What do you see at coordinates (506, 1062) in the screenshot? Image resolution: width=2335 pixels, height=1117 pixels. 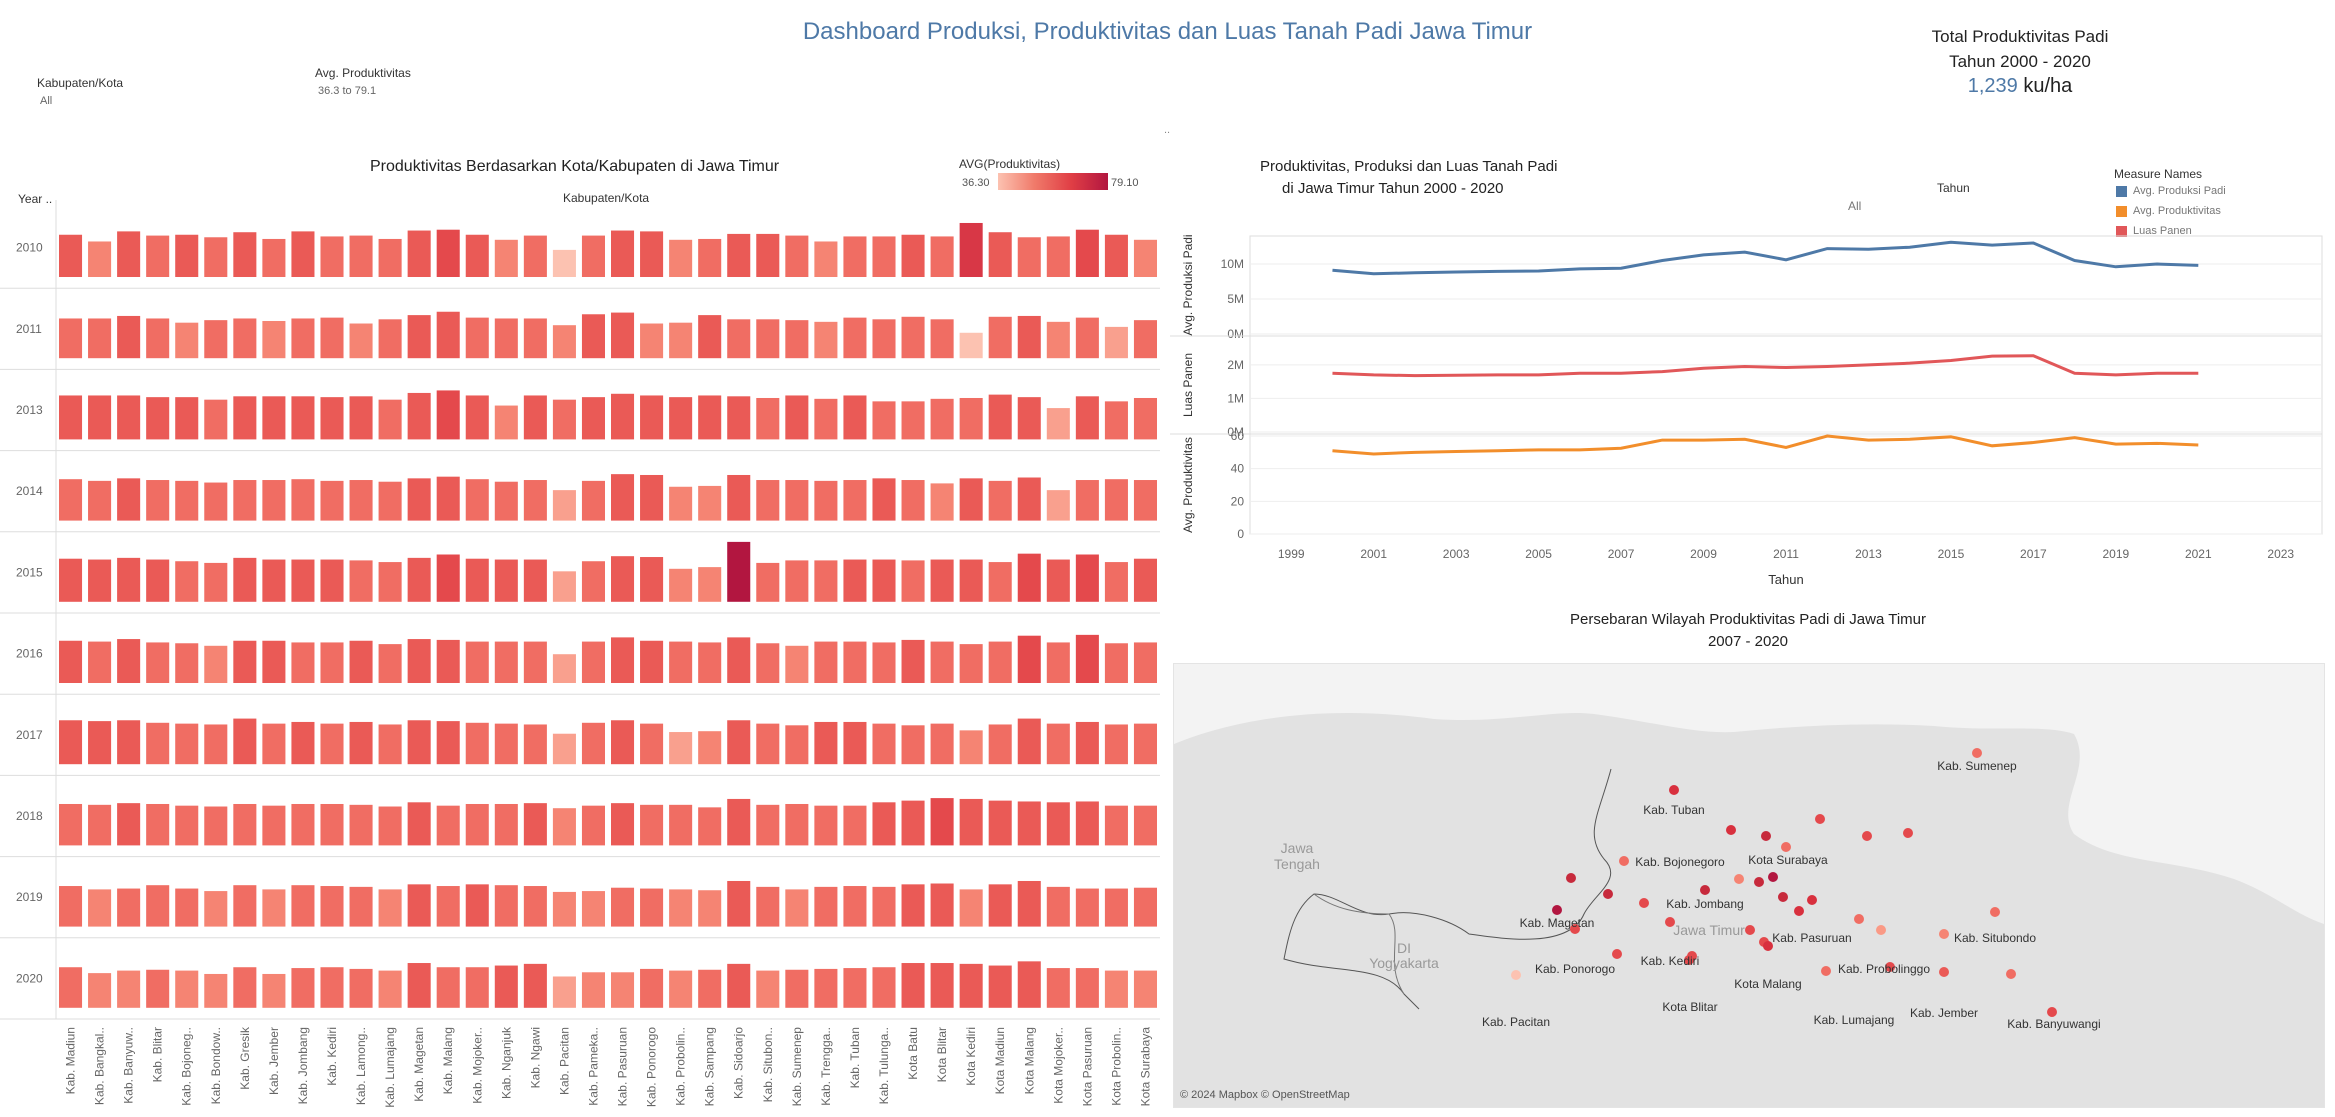 I see `heatmap-column-label: Kab. Nganjuk` at bounding box center [506, 1062].